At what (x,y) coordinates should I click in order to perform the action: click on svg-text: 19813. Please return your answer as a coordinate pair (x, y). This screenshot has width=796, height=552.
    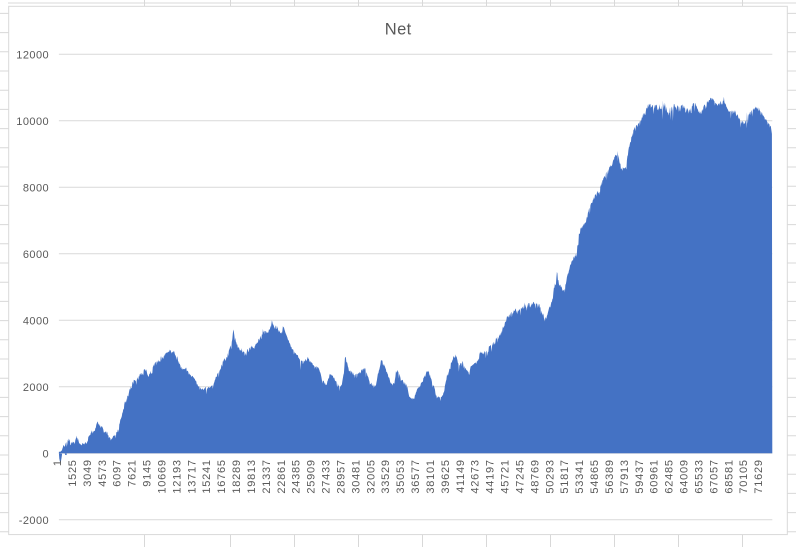
    Looking at the image, I should click on (252, 476).